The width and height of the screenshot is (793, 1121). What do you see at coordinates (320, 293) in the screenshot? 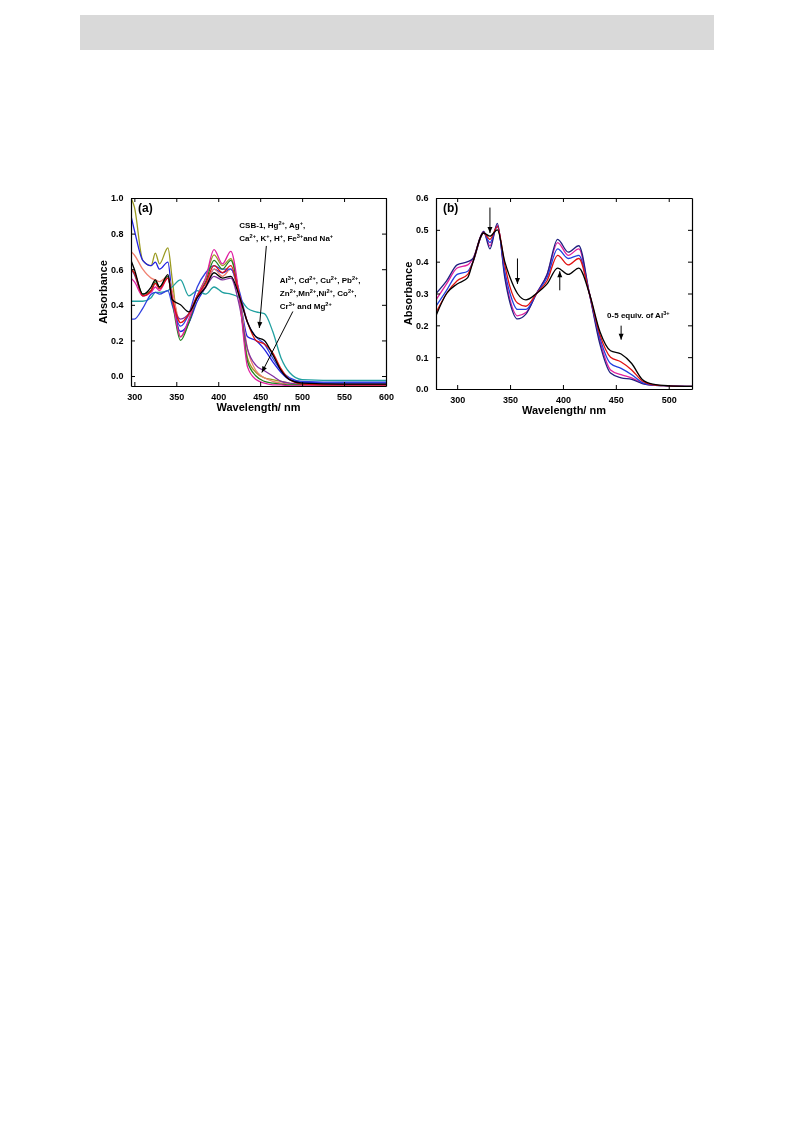
I see `text: Al$^{3+}$, Cd$^{2+}$, Cu$^{2+}$, Pb$^{2+}$, Zn$^{2+}$,Mn$^{2+}$,Ni$^{2+}$, Co$^{2+}$, Cr$^{3+}$ and Mg$^{2+}$` at bounding box center [320, 293].